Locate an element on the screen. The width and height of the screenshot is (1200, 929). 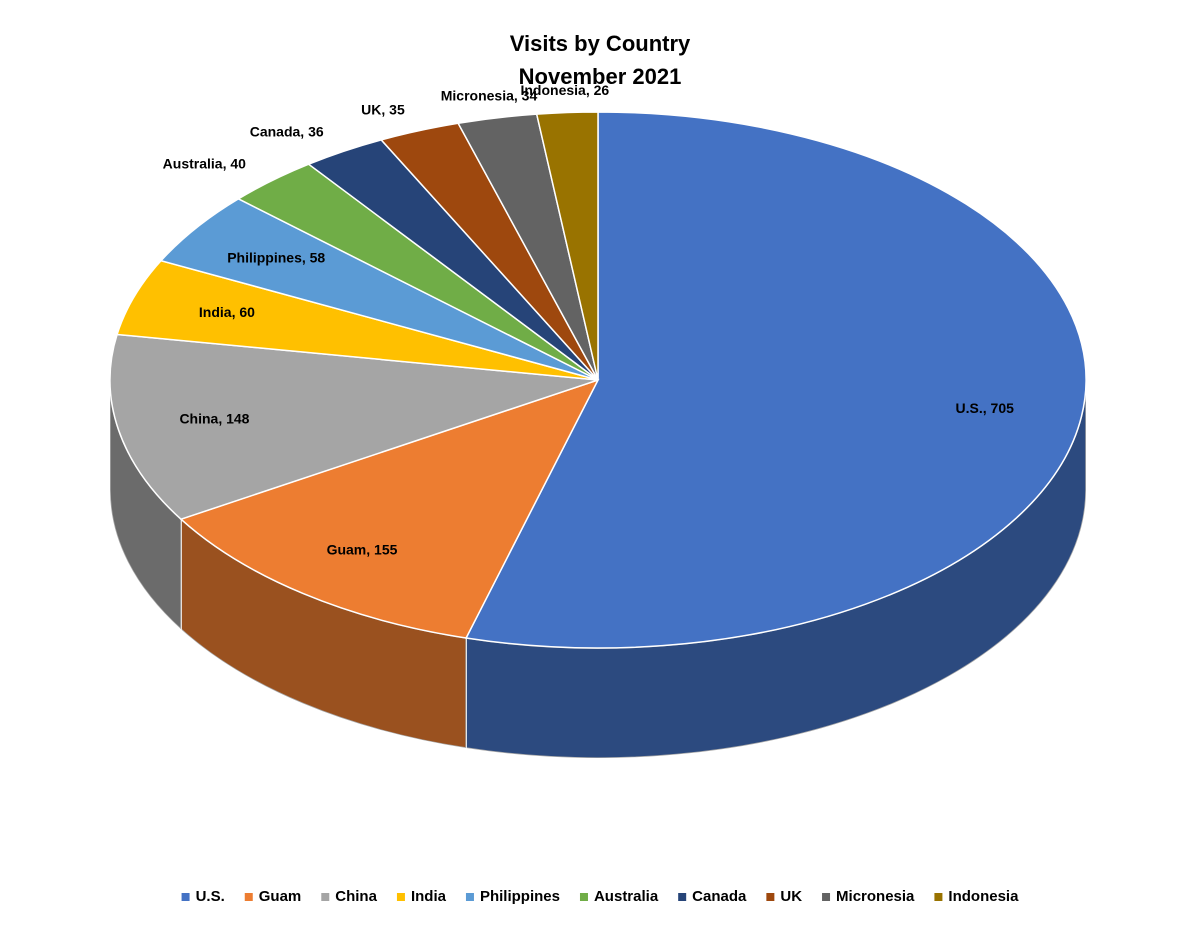
legend-label: China is located at coordinates (356, 896).